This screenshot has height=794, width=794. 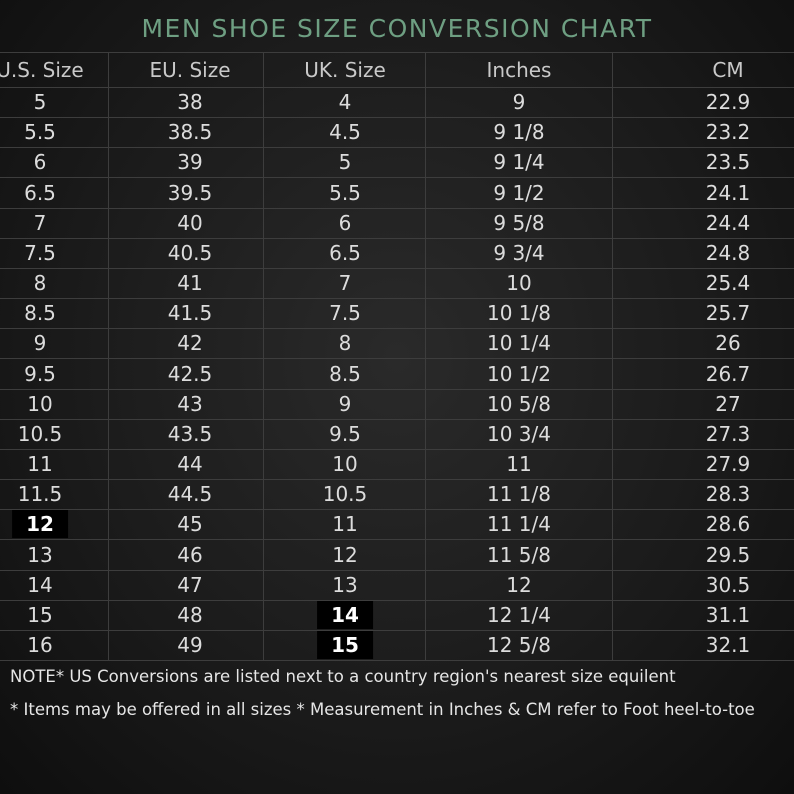 I want to click on table-cell: 49, so click(x=190, y=645).